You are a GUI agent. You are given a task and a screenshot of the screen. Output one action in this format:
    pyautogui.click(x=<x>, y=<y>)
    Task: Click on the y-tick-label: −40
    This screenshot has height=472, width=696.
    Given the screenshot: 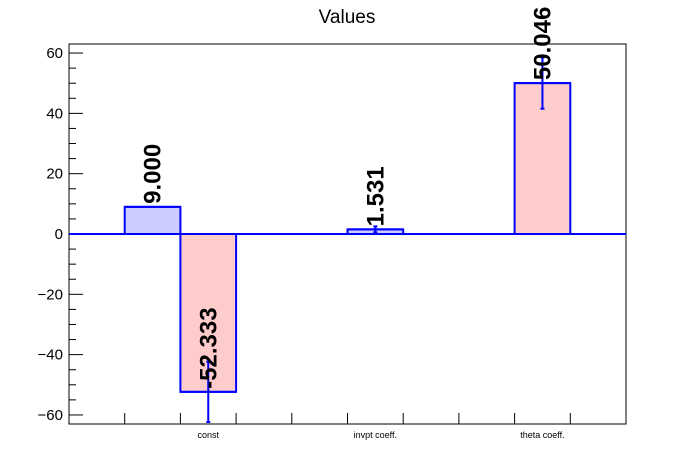 What is the action you would take?
    pyautogui.click(x=50, y=355)
    